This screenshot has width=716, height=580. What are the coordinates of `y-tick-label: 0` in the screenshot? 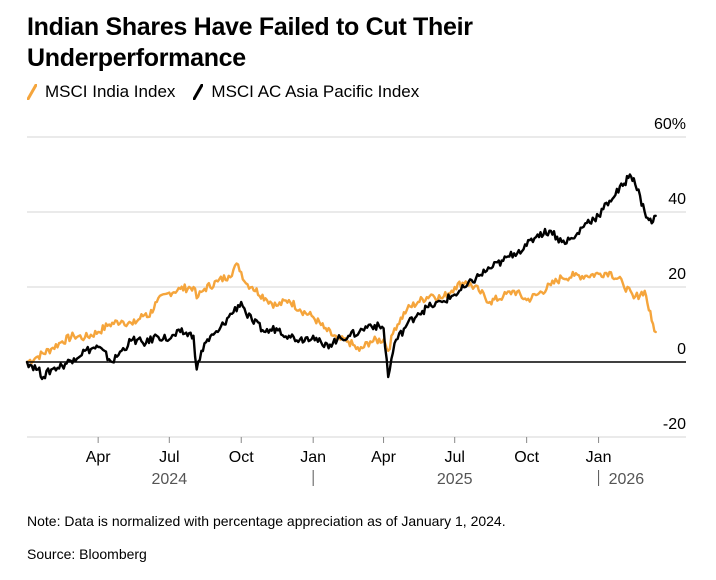 It's located at (681, 349).